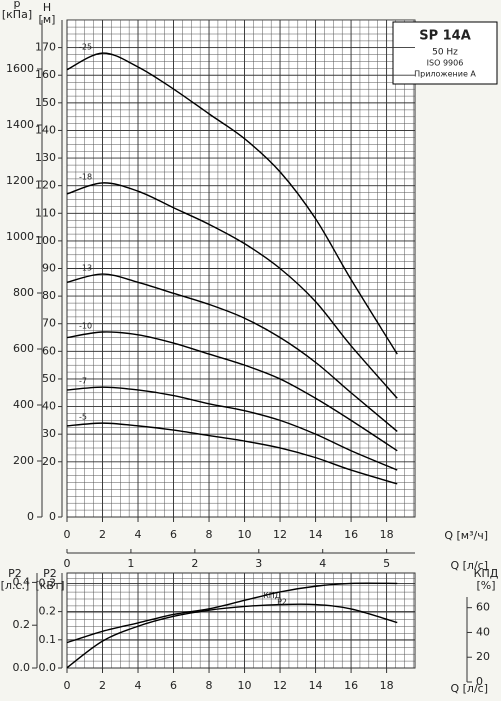 This screenshot has height=701, width=501. What do you see at coordinates (45, 212) in the screenshot?
I see `y-tick-label: 110` at bounding box center [45, 212].